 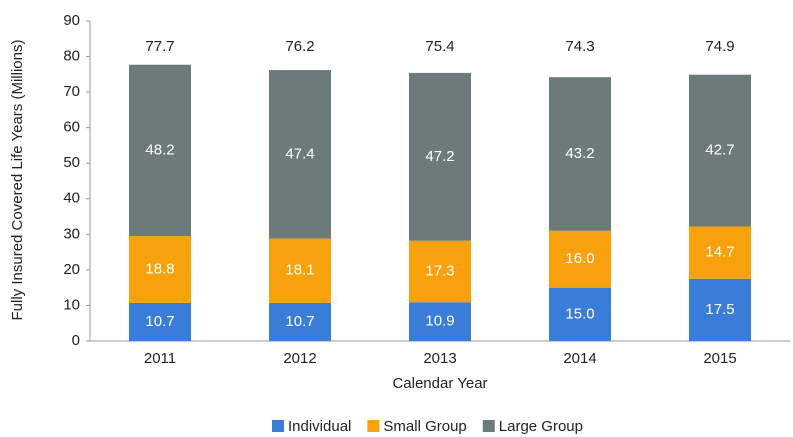 What do you see at coordinates (439, 383) in the screenshot?
I see `x-axis-label: Calendar Year` at bounding box center [439, 383].